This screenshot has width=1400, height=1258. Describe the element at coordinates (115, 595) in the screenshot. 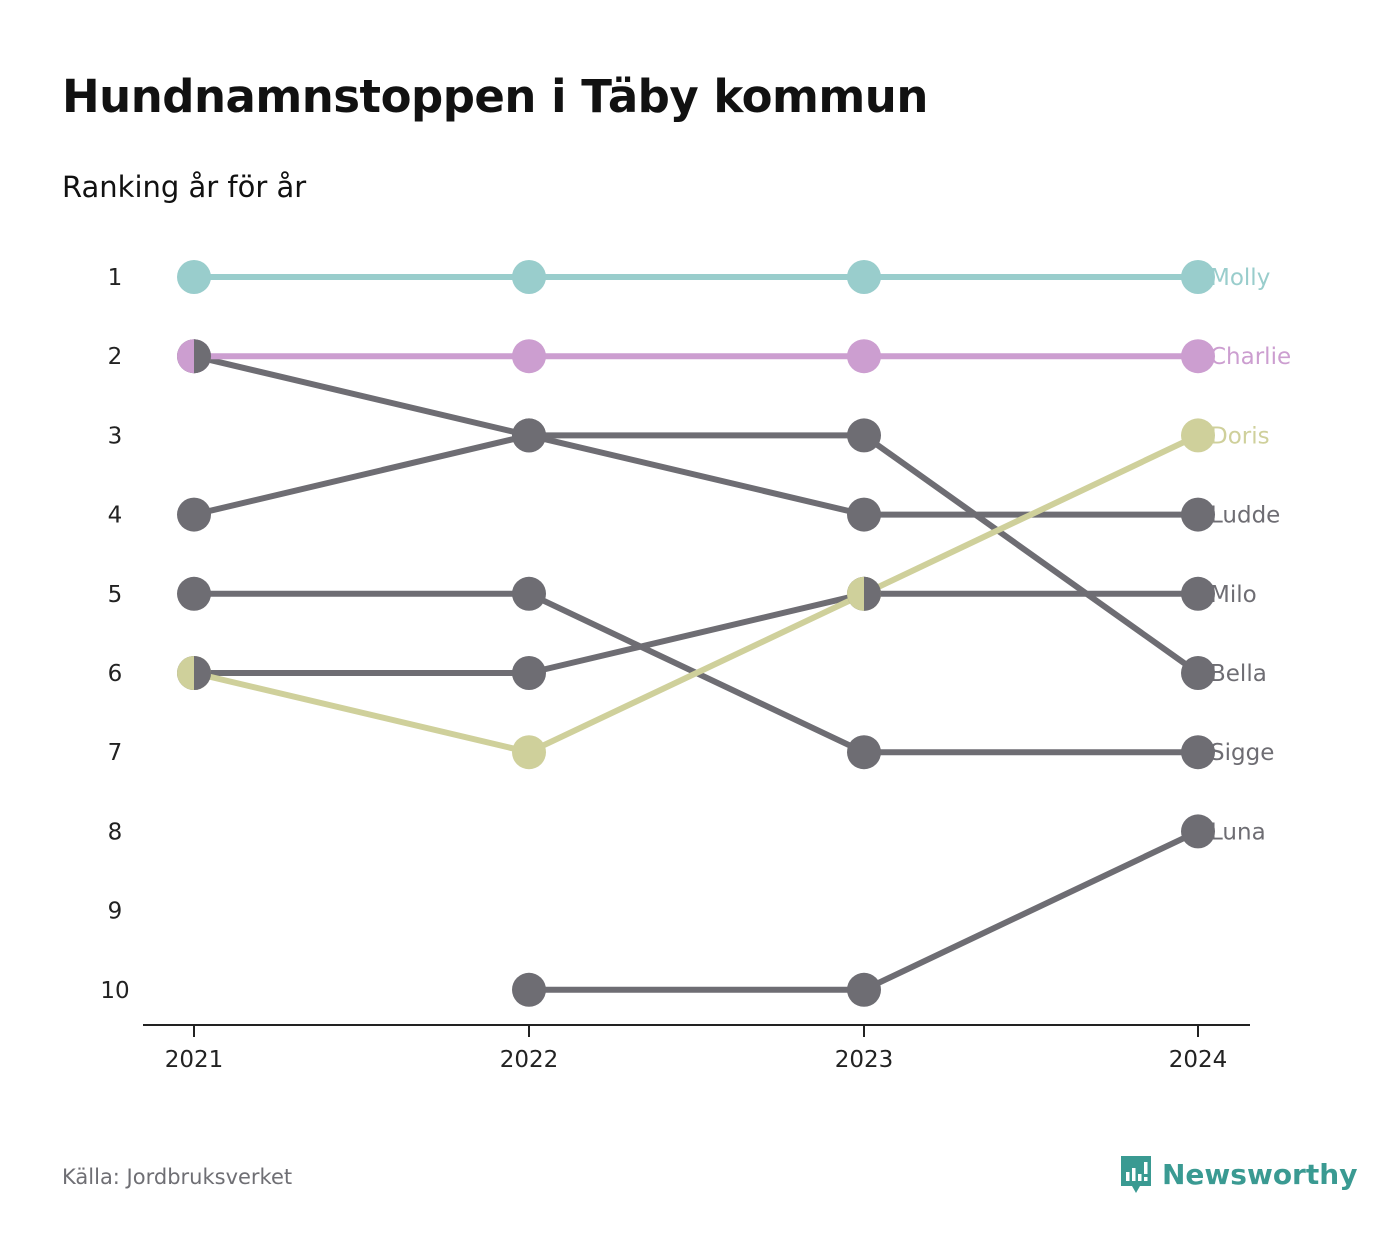

I see `y-tick-label: 5` at that location.